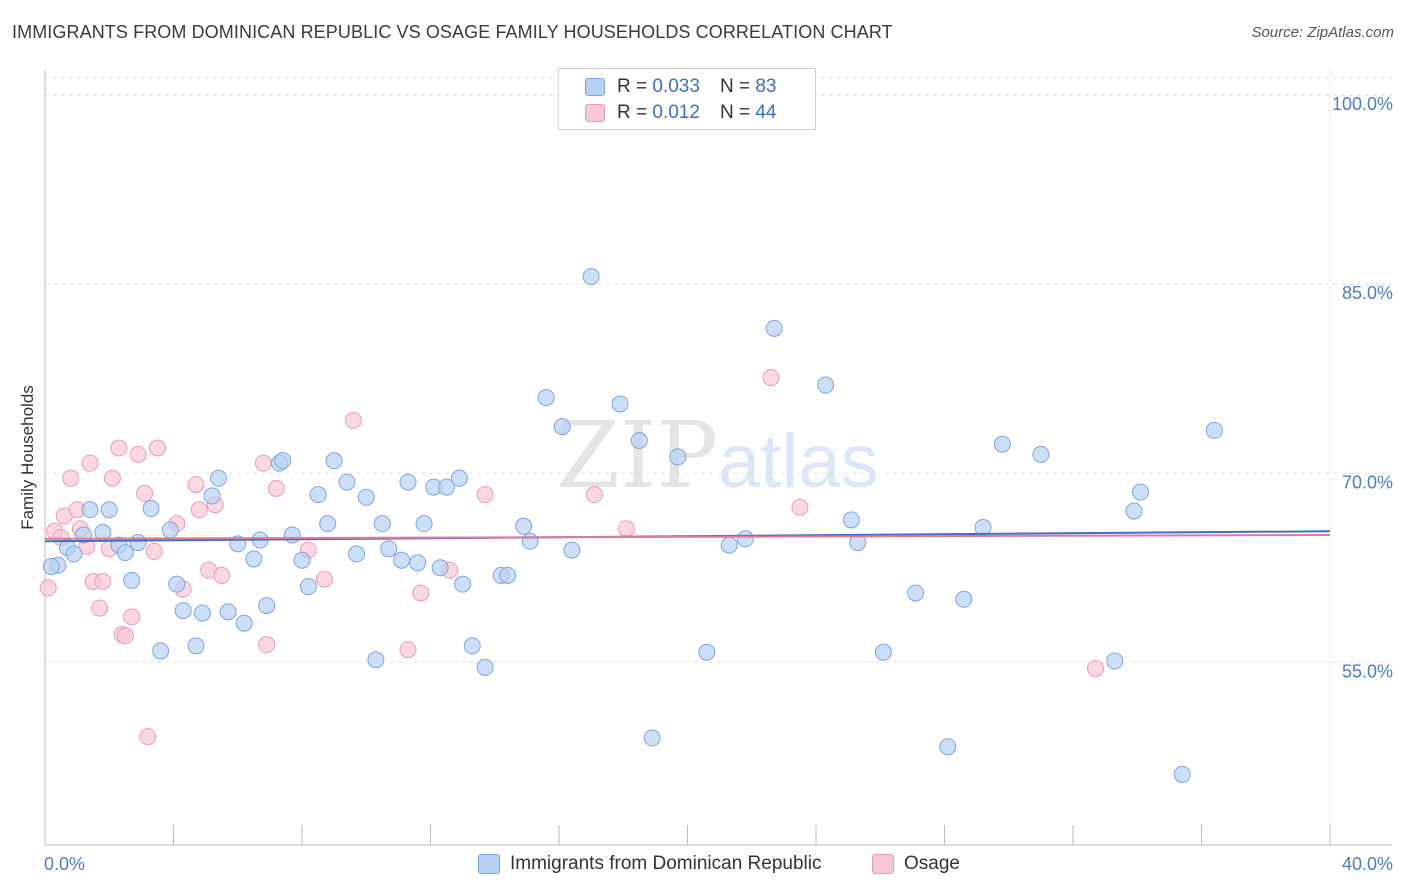 The height and width of the screenshot is (892, 1406). I want to click on y-tick-label: 85.0%, so click(1367, 293).